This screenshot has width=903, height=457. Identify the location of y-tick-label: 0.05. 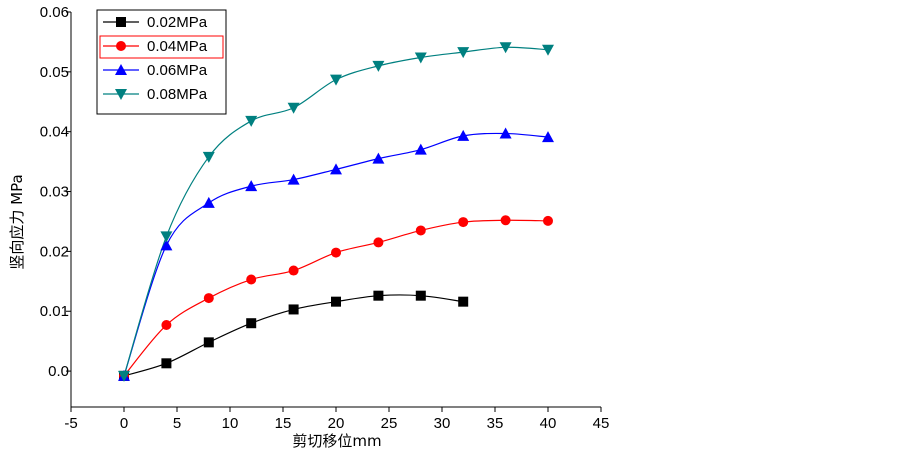
(54, 72).